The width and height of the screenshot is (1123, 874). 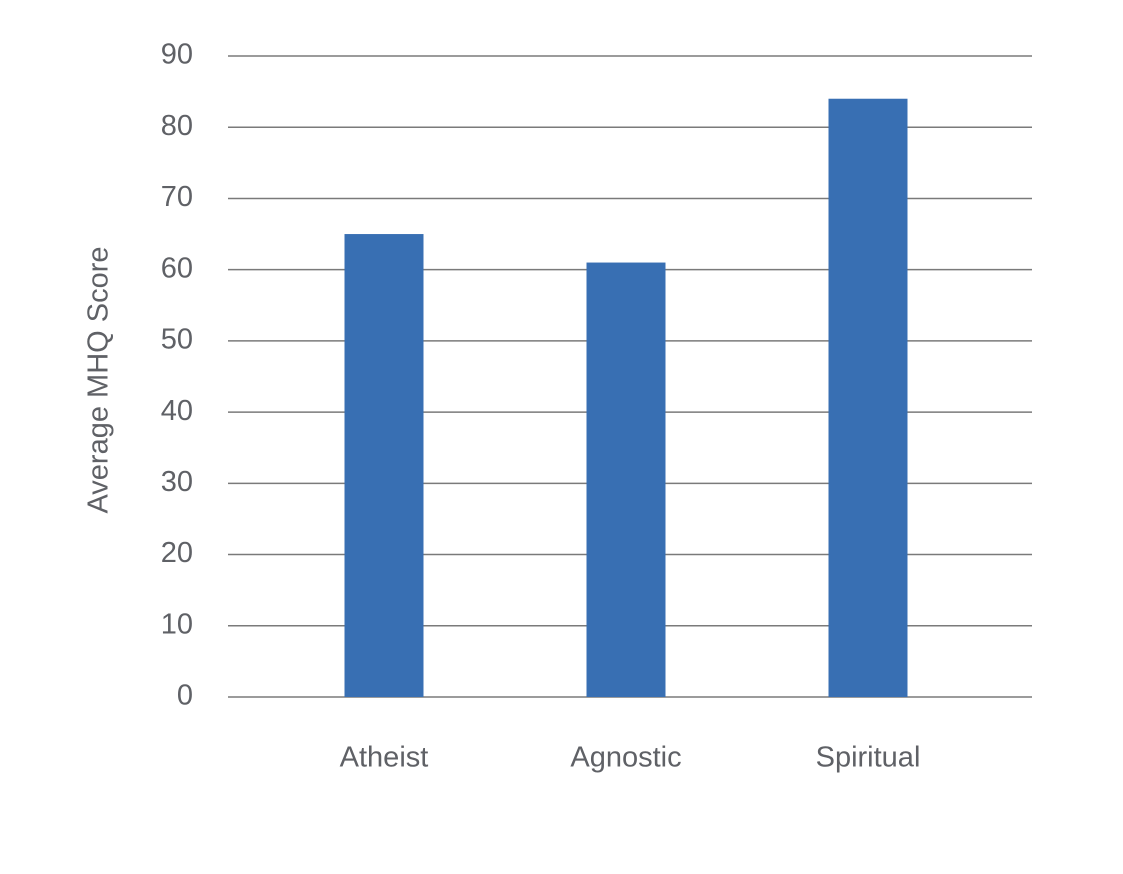 I want to click on x-tick-label: Agnostic, so click(x=625, y=758).